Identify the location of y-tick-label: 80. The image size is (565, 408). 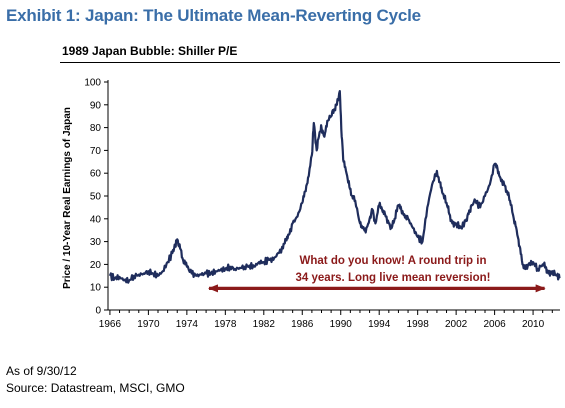
(96, 128).